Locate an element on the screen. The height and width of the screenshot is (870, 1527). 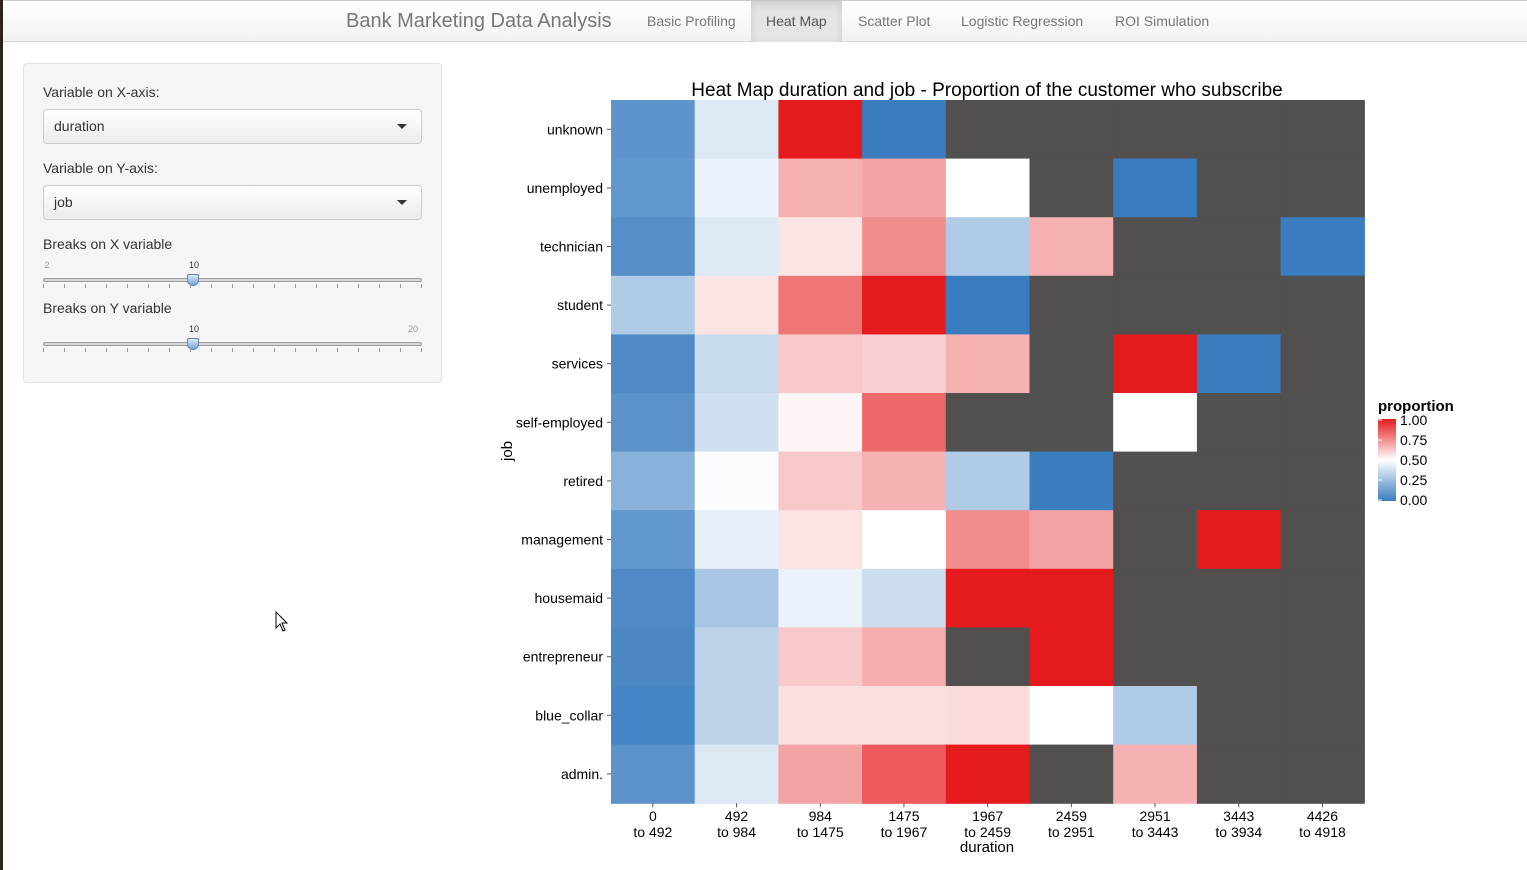
breaks-y-ticks is located at coordinates (232, 351).